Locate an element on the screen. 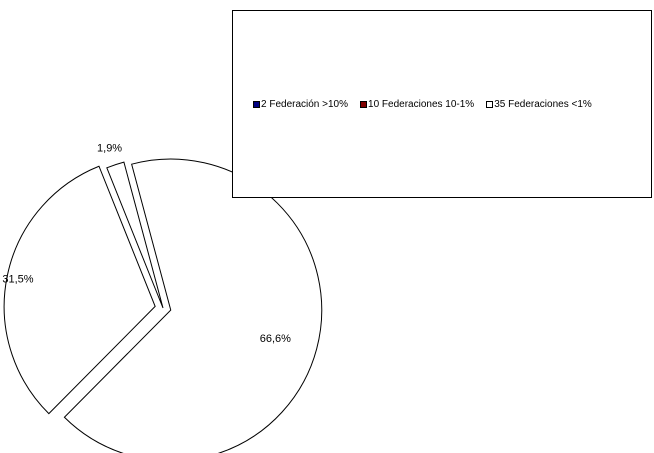 The height and width of the screenshot is (453, 654). legend-swatch-2-federacion is located at coordinates (256, 104).